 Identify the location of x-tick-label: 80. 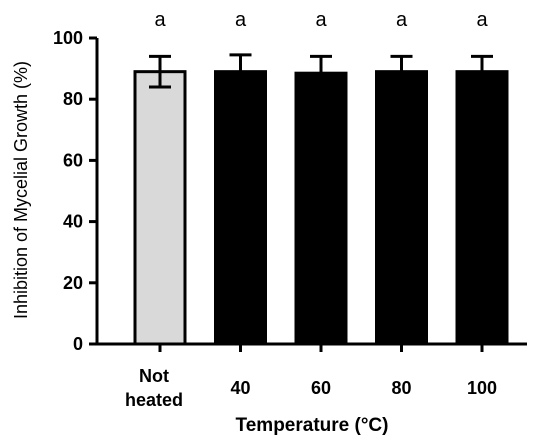
(401, 388).